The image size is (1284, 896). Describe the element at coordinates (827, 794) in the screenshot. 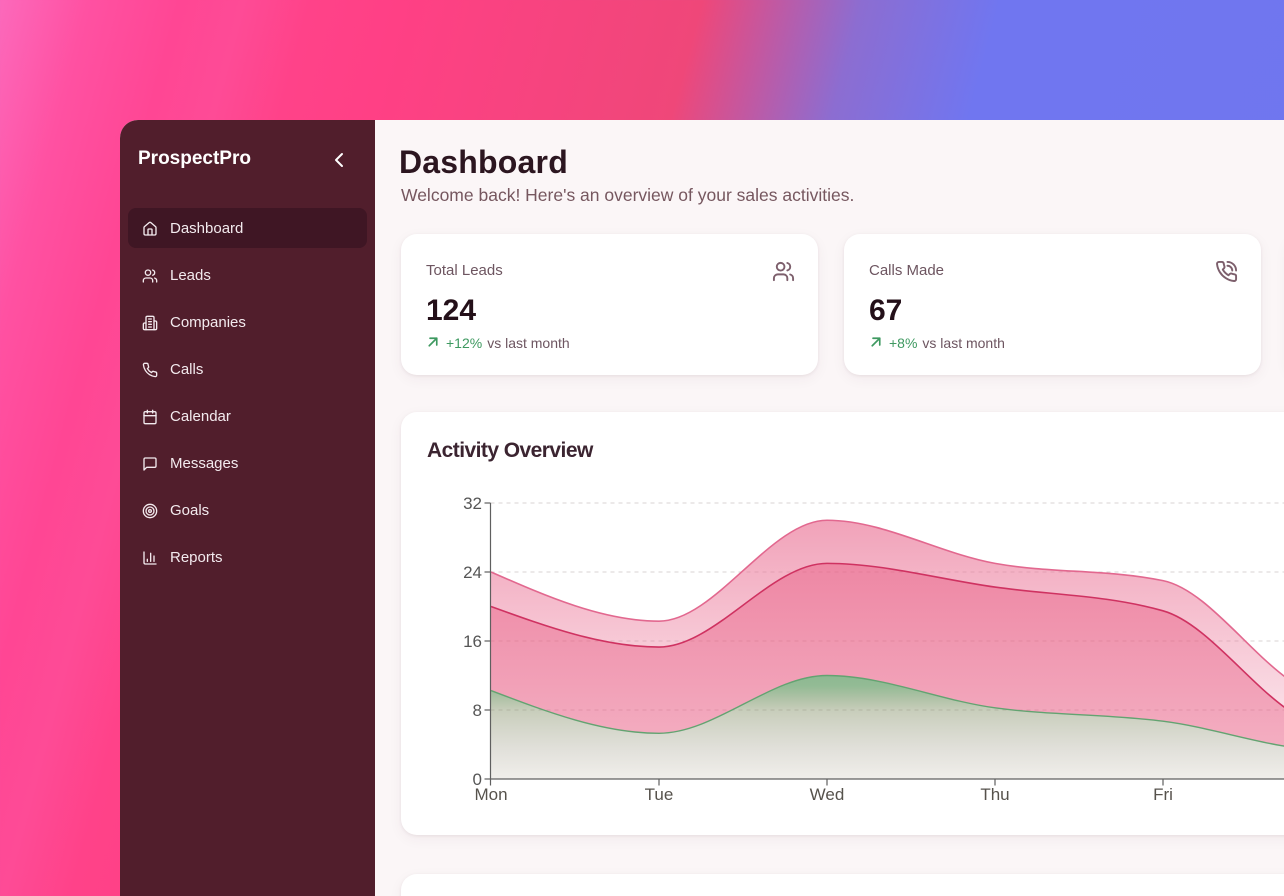

I see `svg-text: Wed` at that location.